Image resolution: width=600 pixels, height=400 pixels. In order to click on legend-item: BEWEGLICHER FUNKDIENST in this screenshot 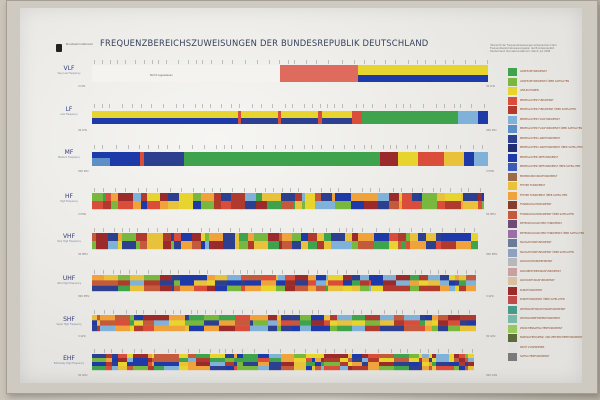, I will do `click(543, 100)`.